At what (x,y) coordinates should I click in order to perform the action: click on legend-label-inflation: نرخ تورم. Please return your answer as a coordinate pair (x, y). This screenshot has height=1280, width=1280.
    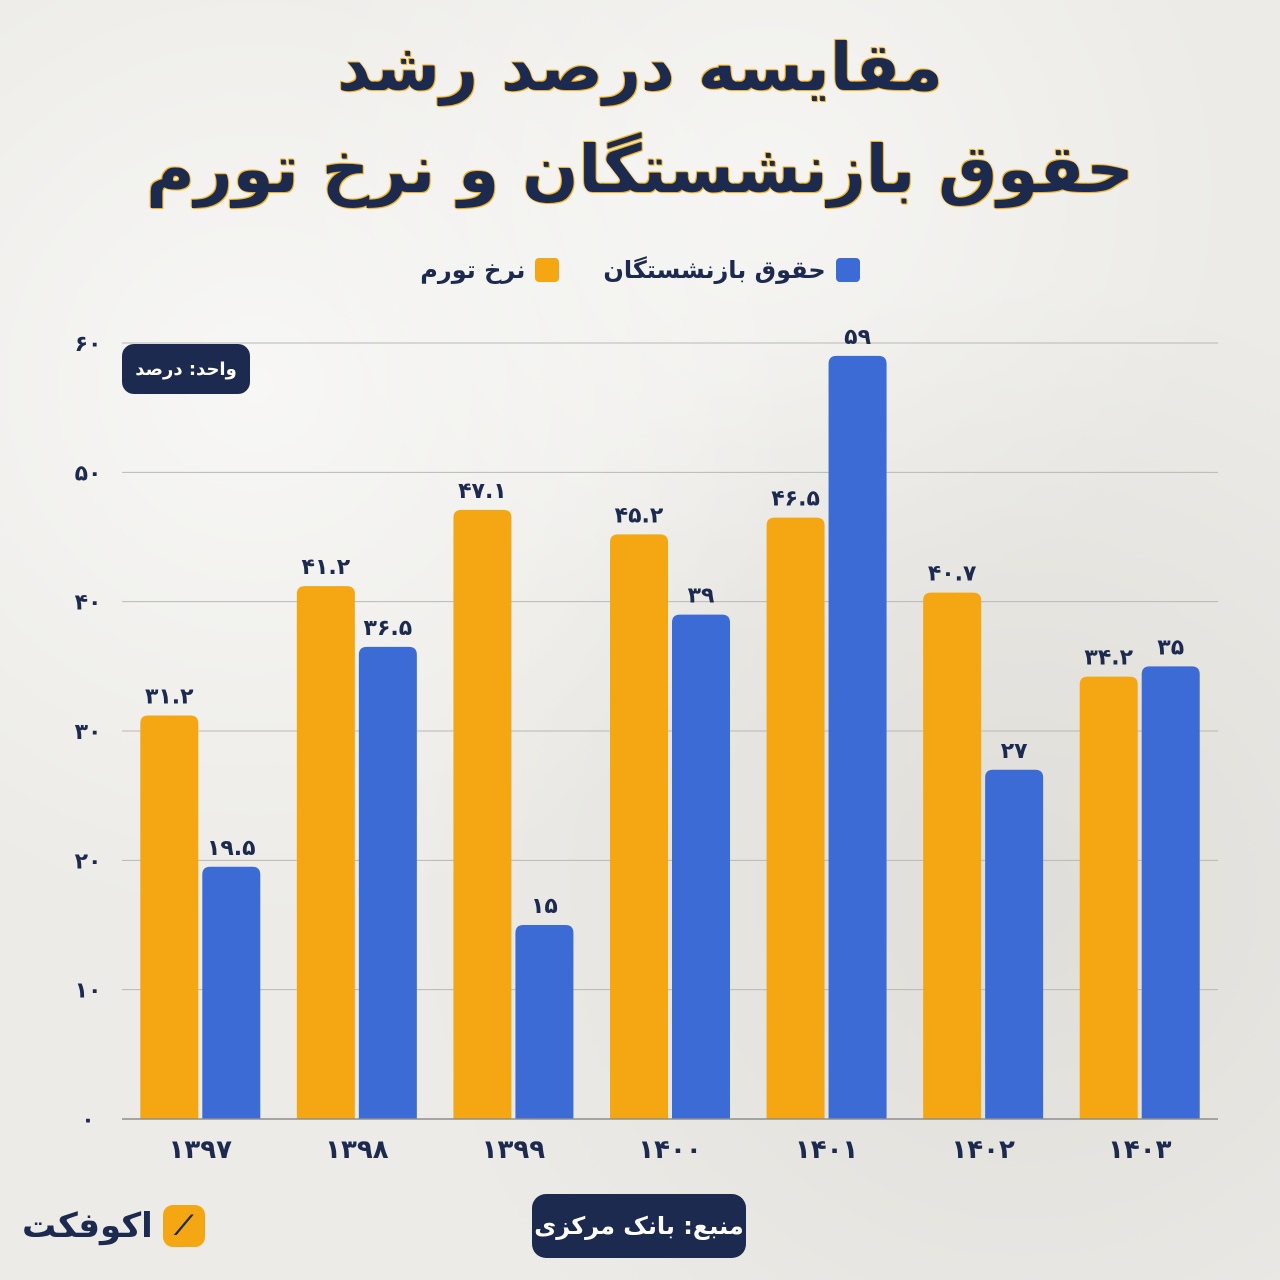
    Looking at the image, I should click on (473, 270).